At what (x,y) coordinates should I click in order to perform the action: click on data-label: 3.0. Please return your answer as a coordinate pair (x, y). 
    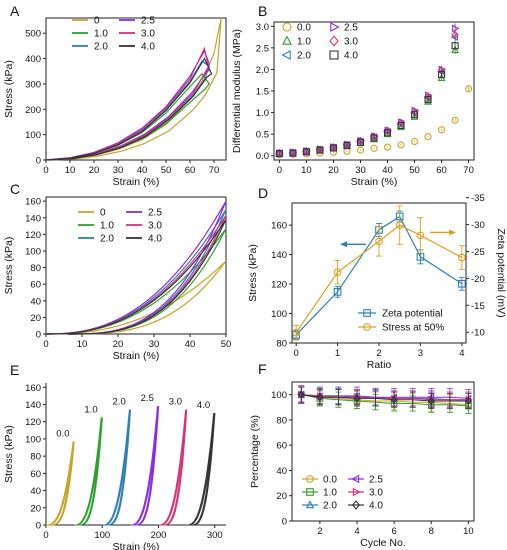
    Looking at the image, I should click on (175, 402).